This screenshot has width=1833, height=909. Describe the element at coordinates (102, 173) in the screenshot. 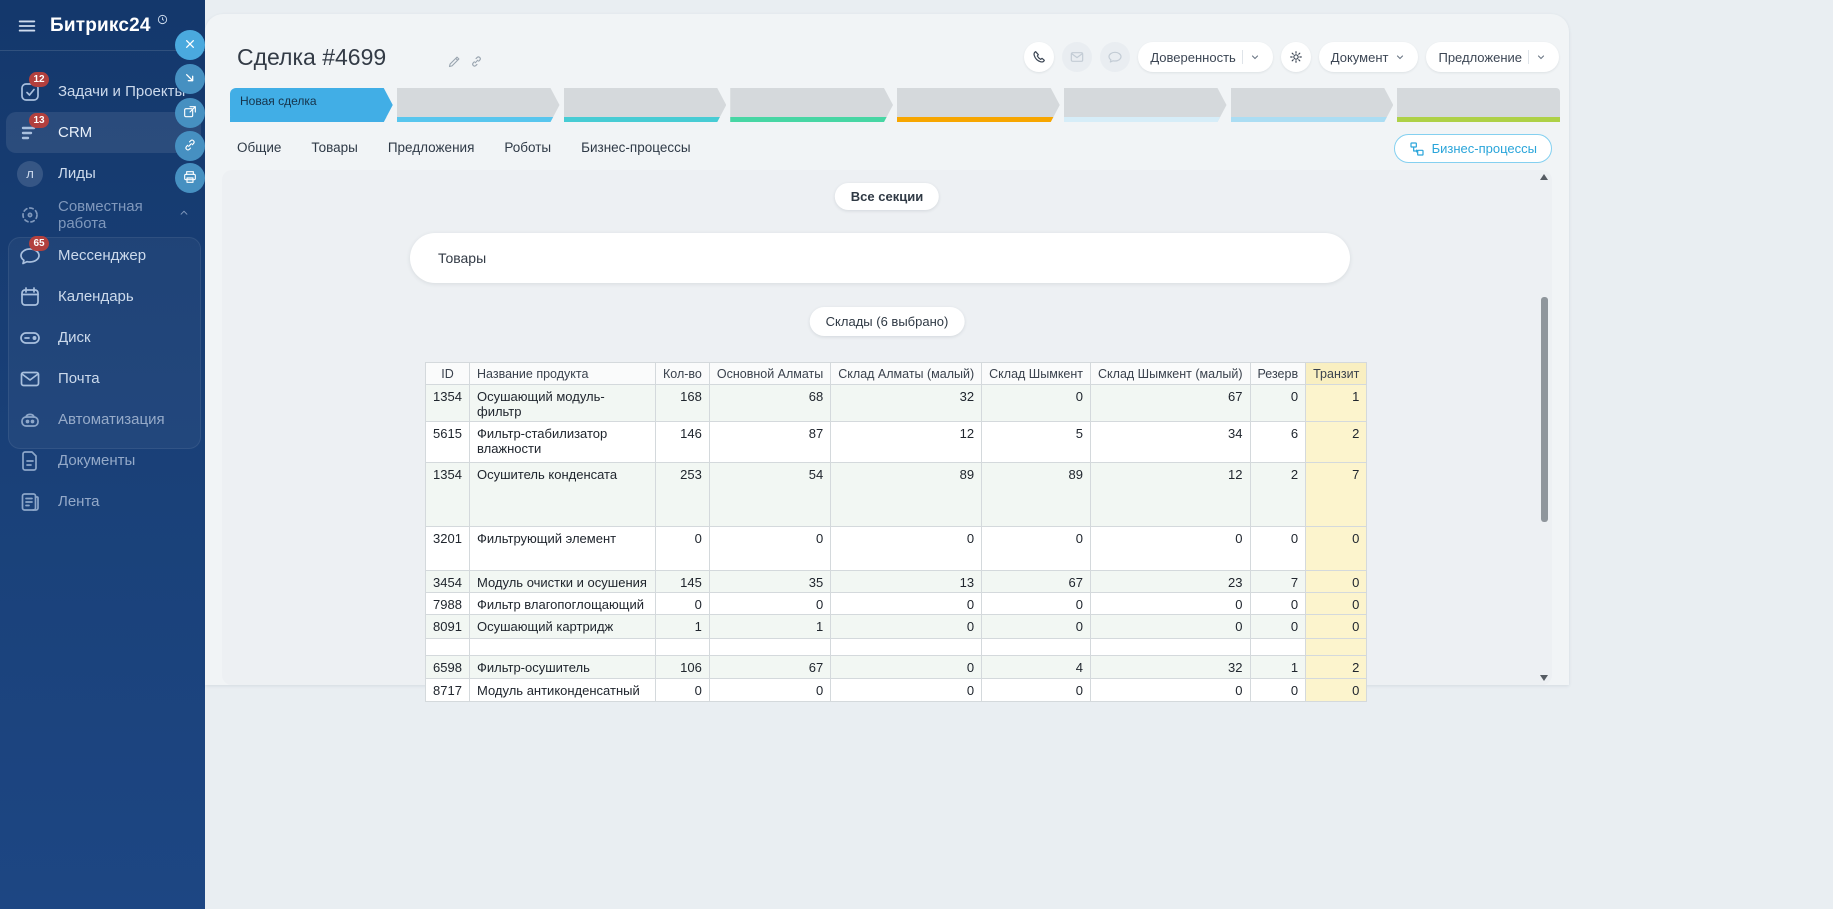

I see `sidebar-item-лиды: л Лиды` at that location.